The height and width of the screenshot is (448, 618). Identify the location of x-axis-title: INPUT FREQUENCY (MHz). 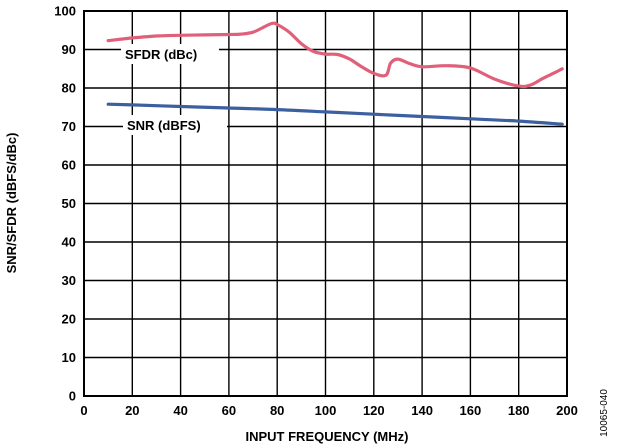
(327, 436).